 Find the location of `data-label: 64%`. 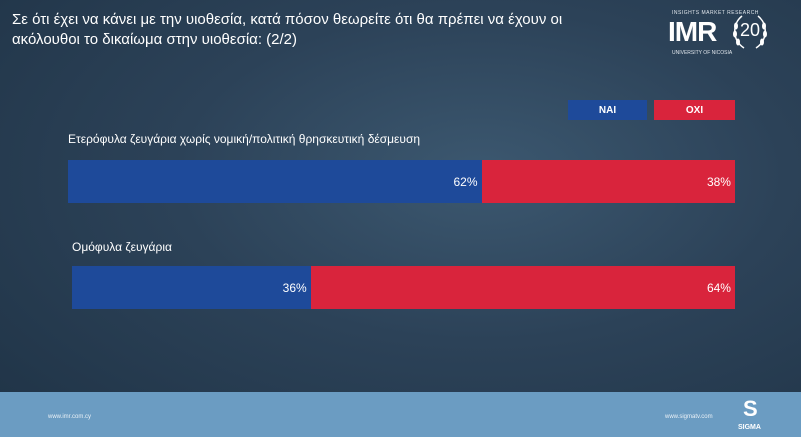

data-label: 64% is located at coordinates (718, 287).